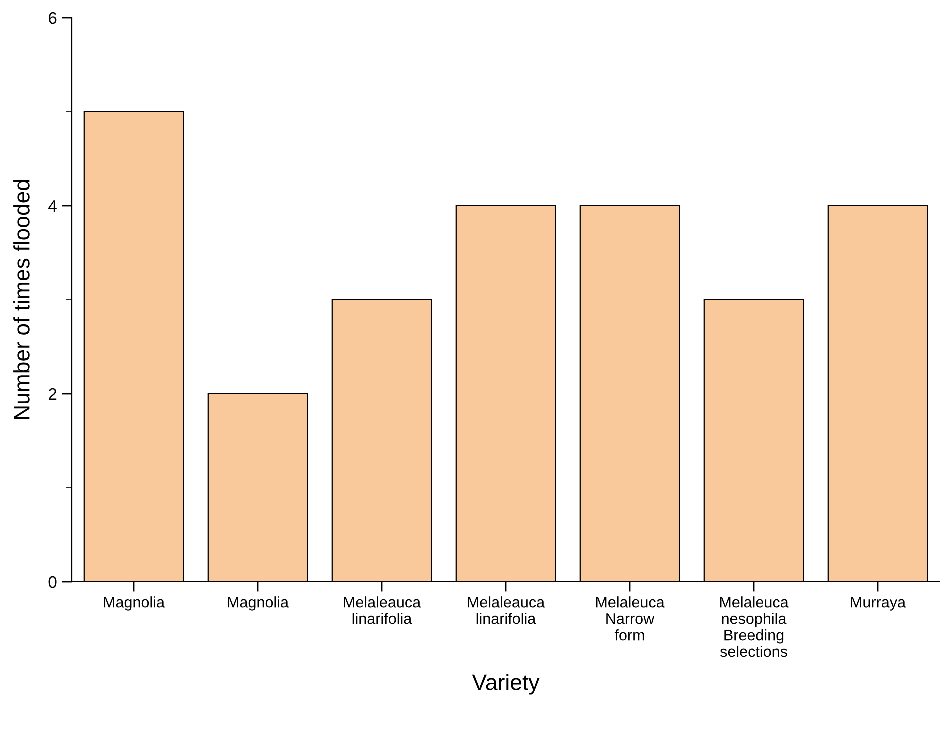 The image size is (940, 732). What do you see at coordinates (52, 206) in the screenshot?
I see `y-tick-label: 4` at bounding box center [52, 206].